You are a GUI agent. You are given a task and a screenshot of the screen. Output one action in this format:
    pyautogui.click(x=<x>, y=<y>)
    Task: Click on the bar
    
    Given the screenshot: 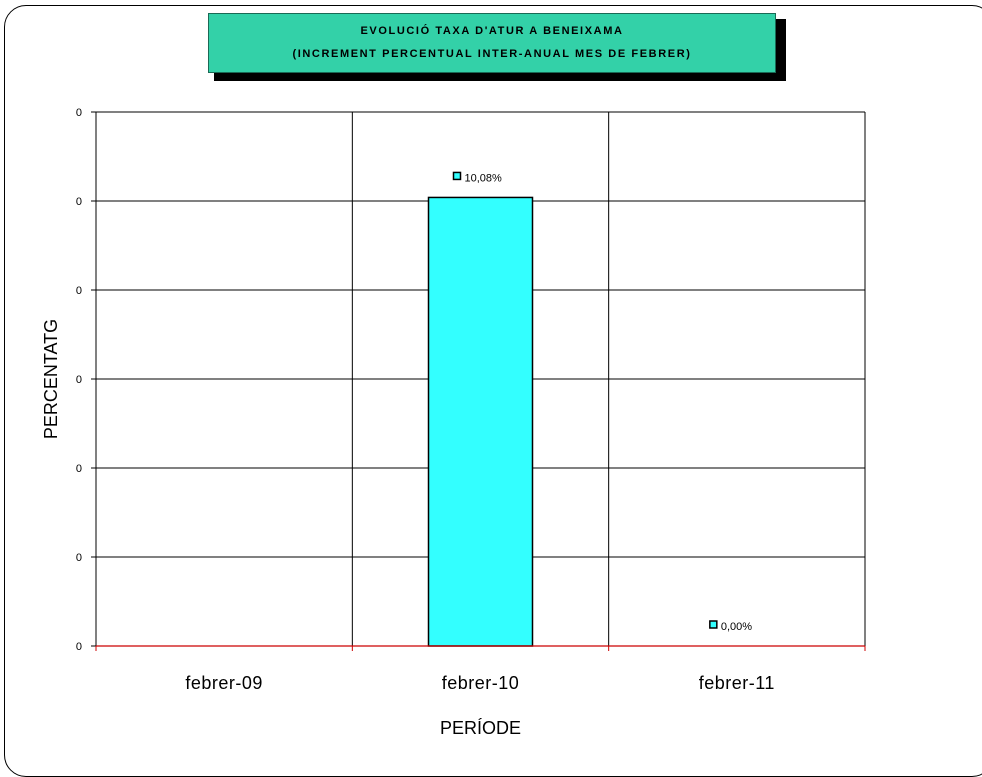 What is the action you would take?
    pyautogui.click(x=480, y=421)
    